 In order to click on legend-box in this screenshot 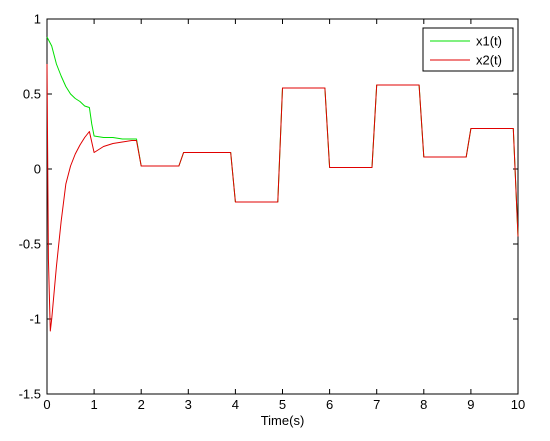, I will do `click(468, 49)`.